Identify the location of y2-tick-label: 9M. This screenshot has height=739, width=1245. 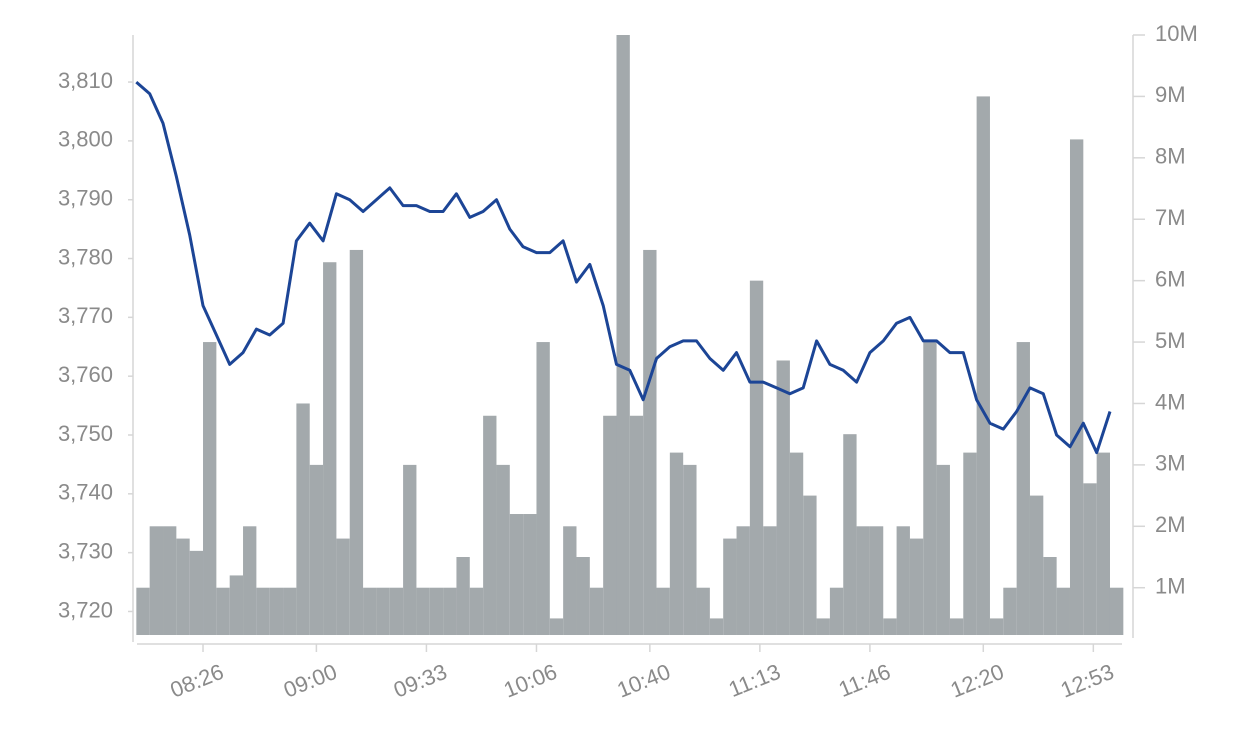
(1170, 94).